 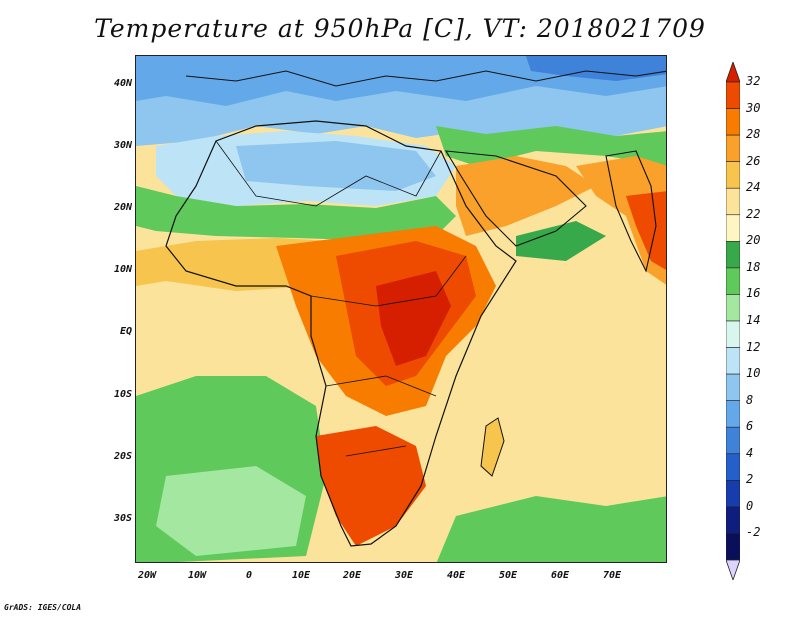 I want to click on lat-label-30n: 30N, so click(x=122, y=145).